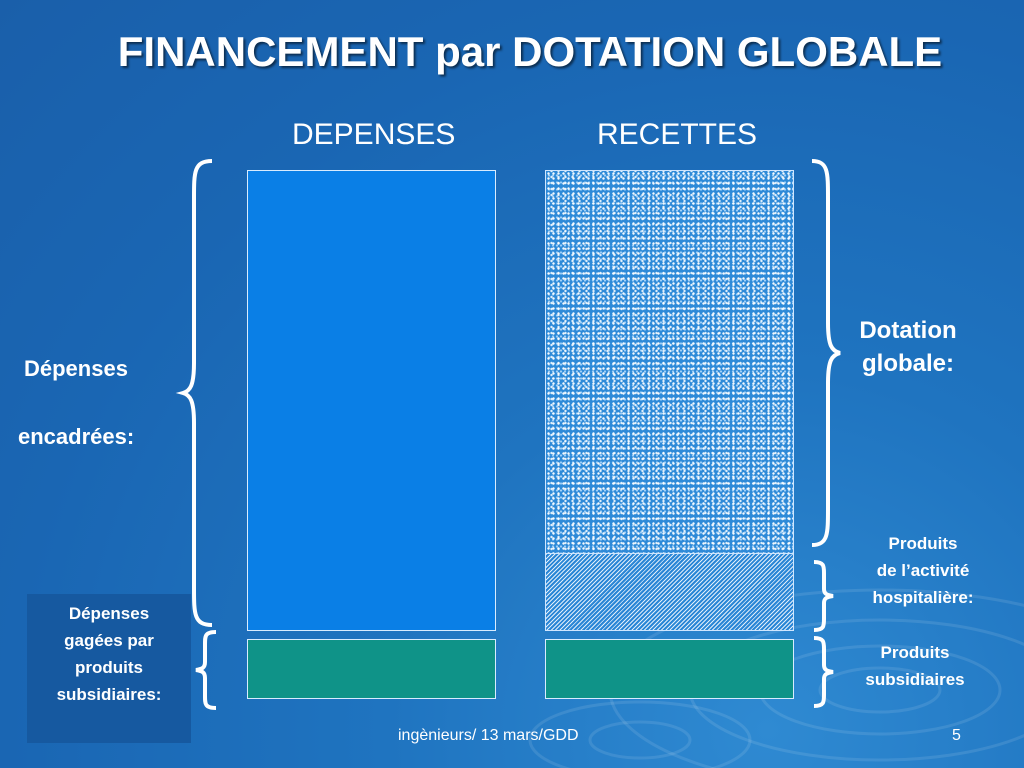 The width and height of the screenshot is (1024, 768). I want to click on depenses-gagees-block, so click(371, 669).